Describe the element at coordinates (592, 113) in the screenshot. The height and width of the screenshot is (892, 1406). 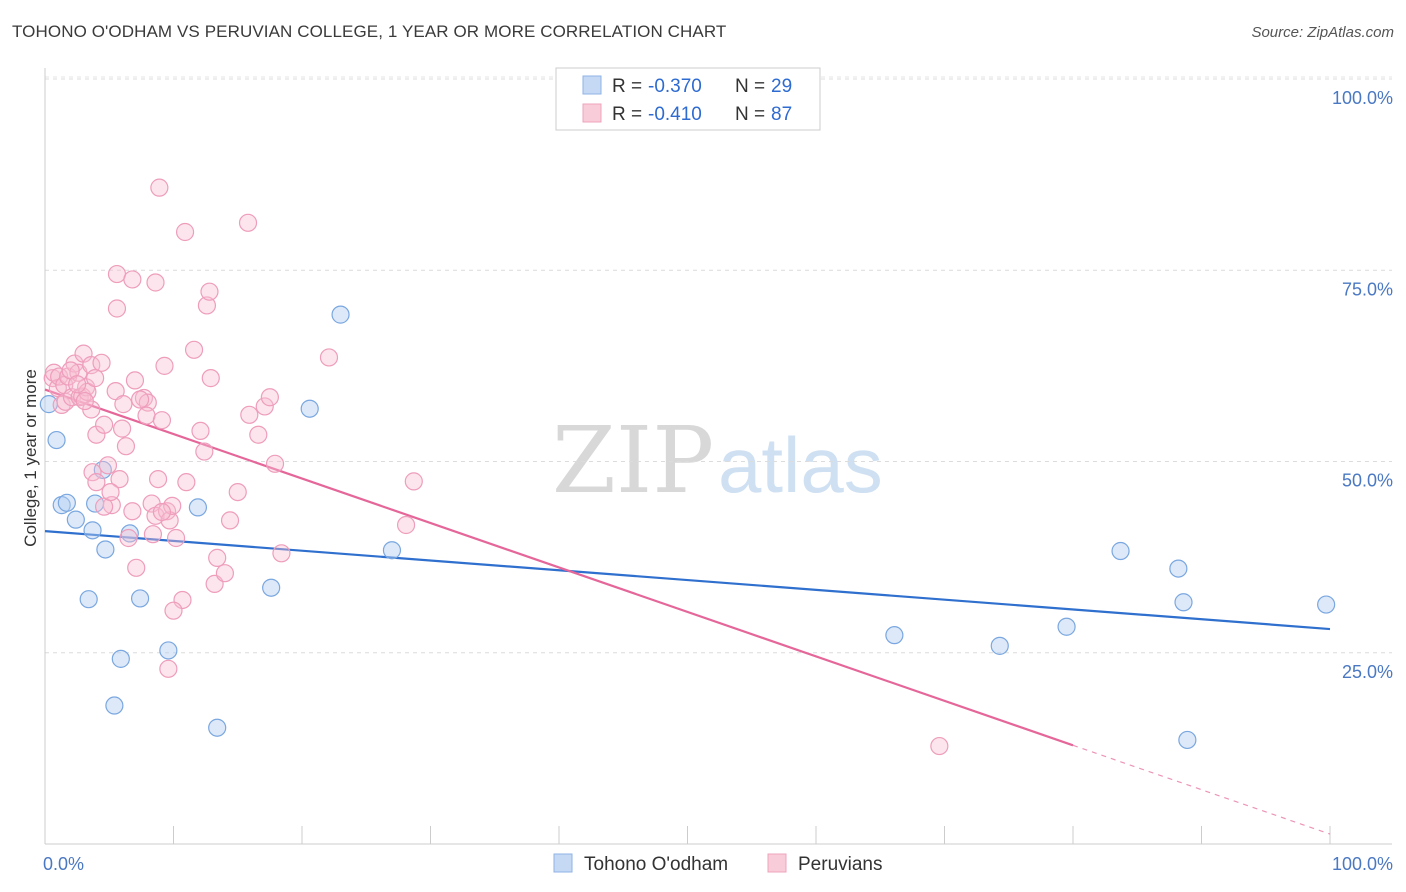
I see `legend-swatch-pink` at that location.